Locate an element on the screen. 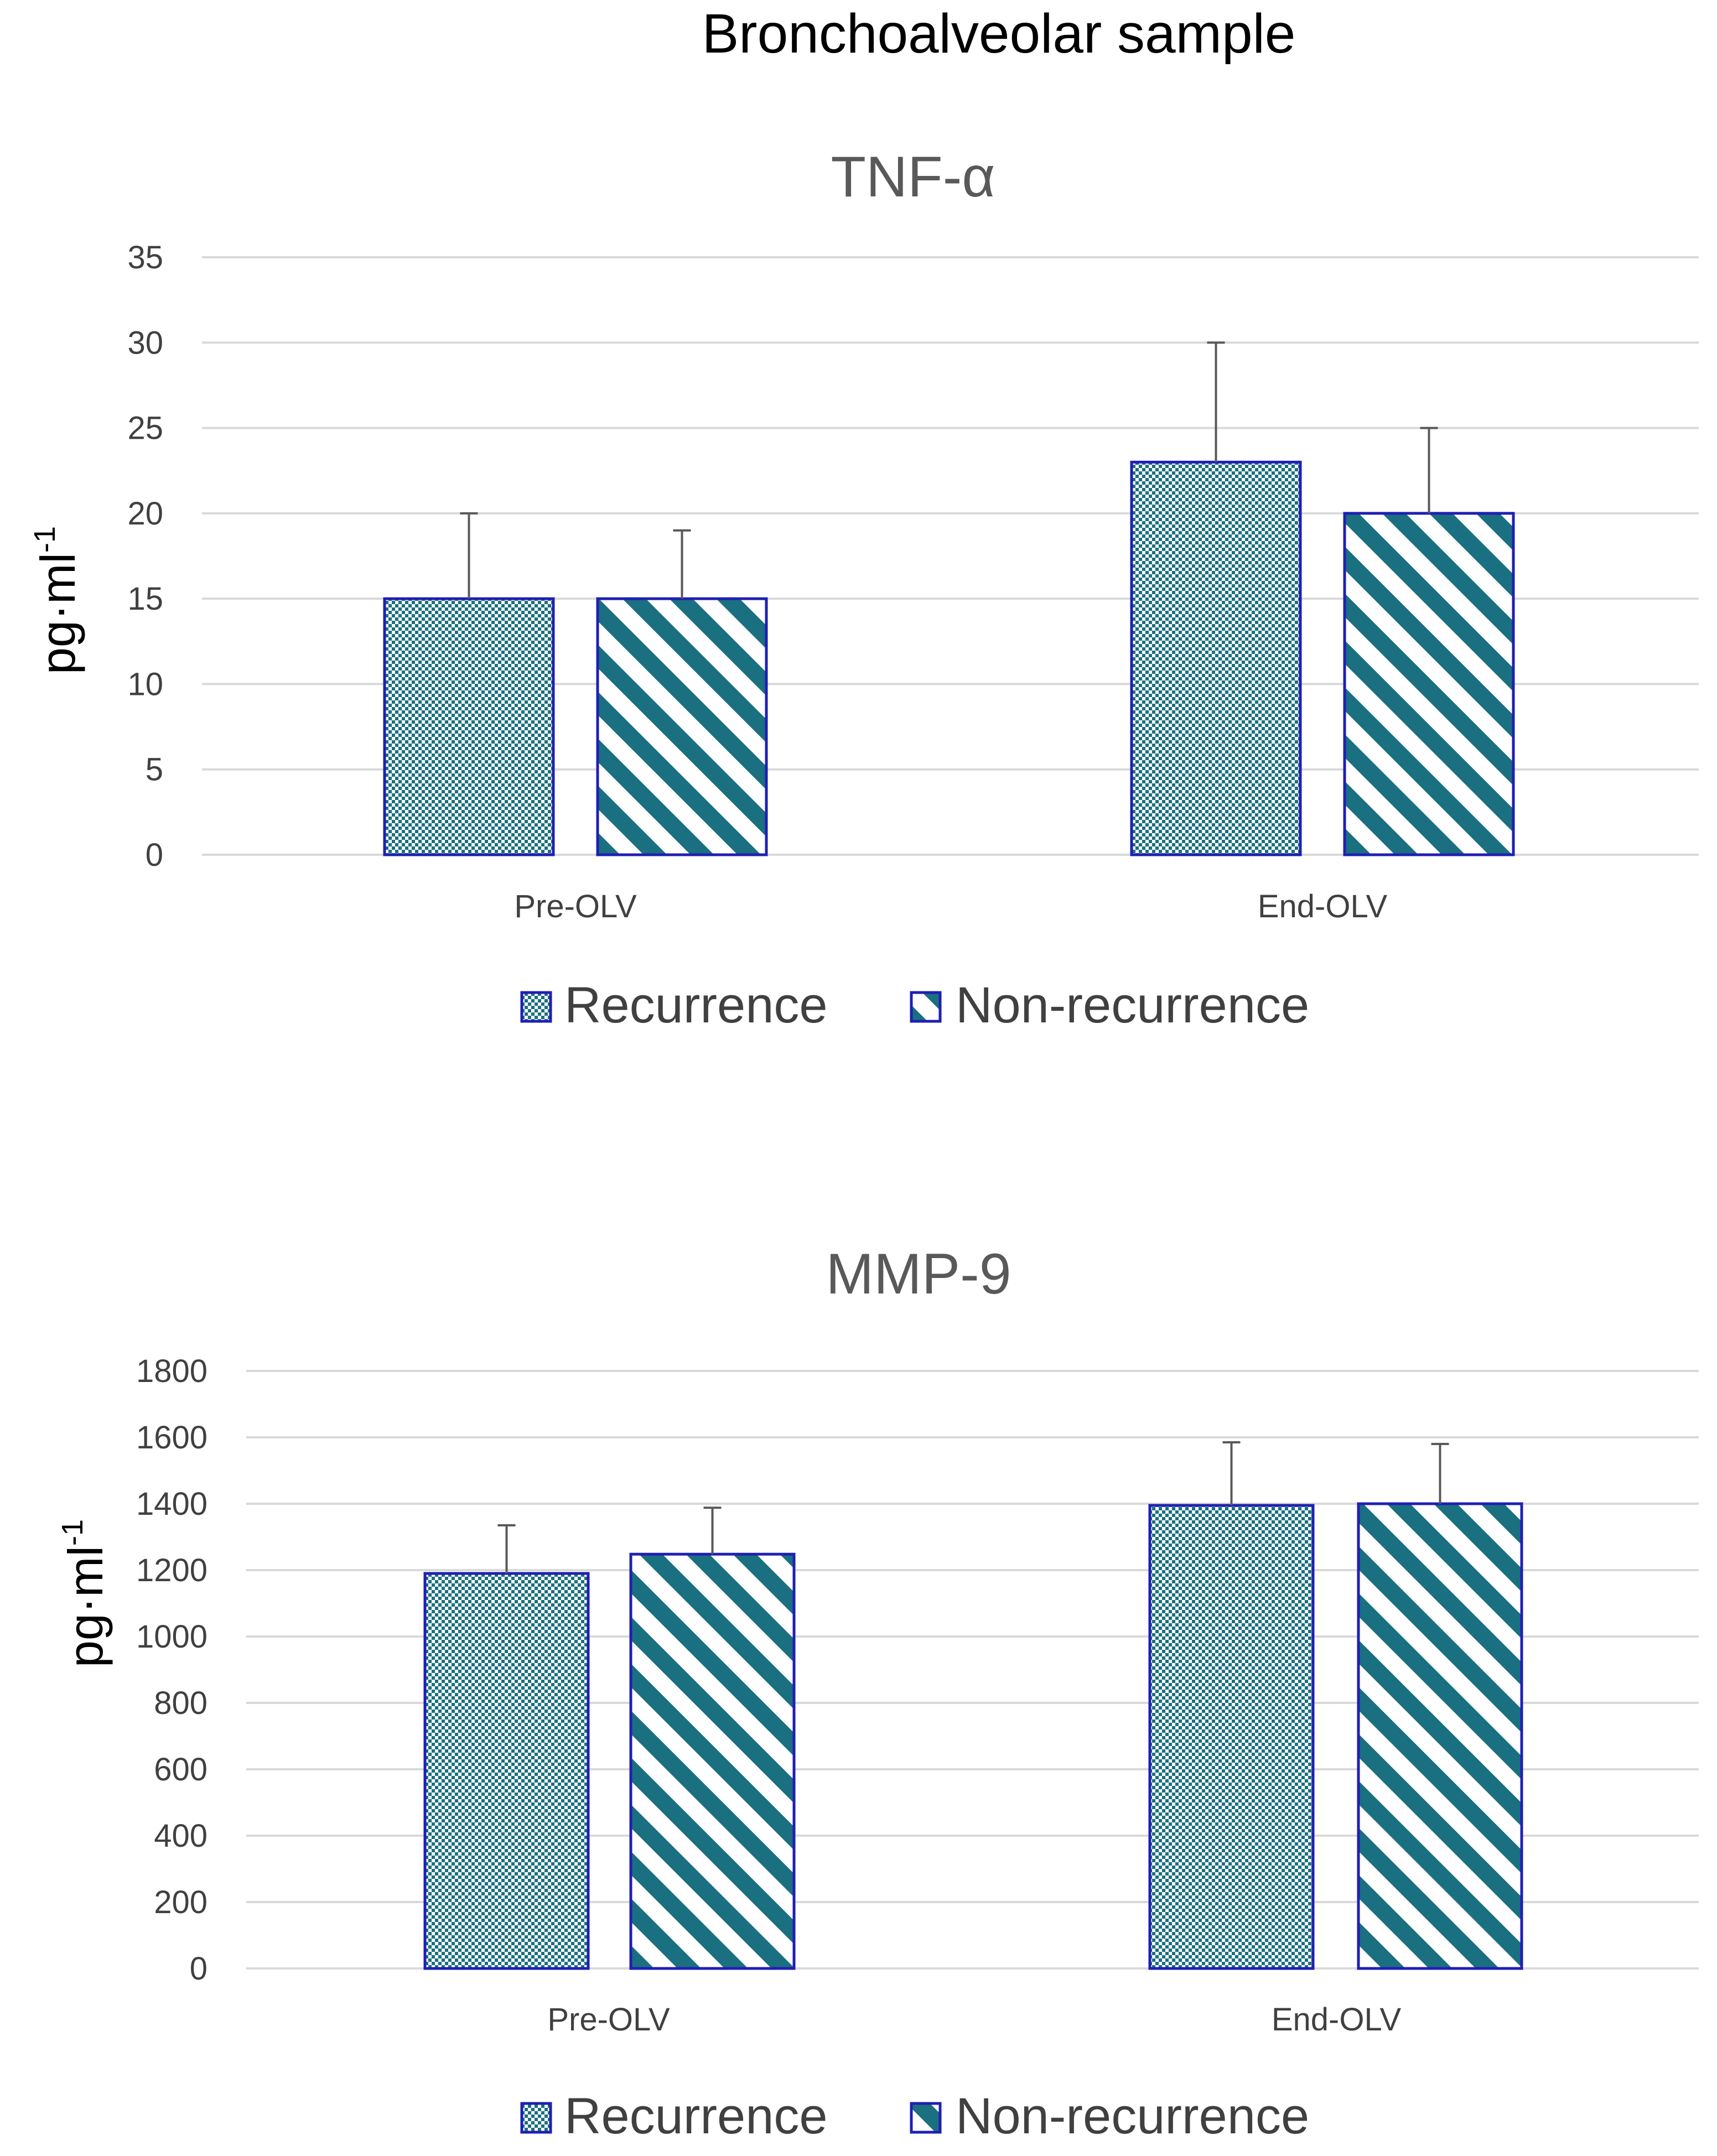 This screenshot has width=1717, height=2156. y-tick-label: 10 is located at coordinates (145, 684).